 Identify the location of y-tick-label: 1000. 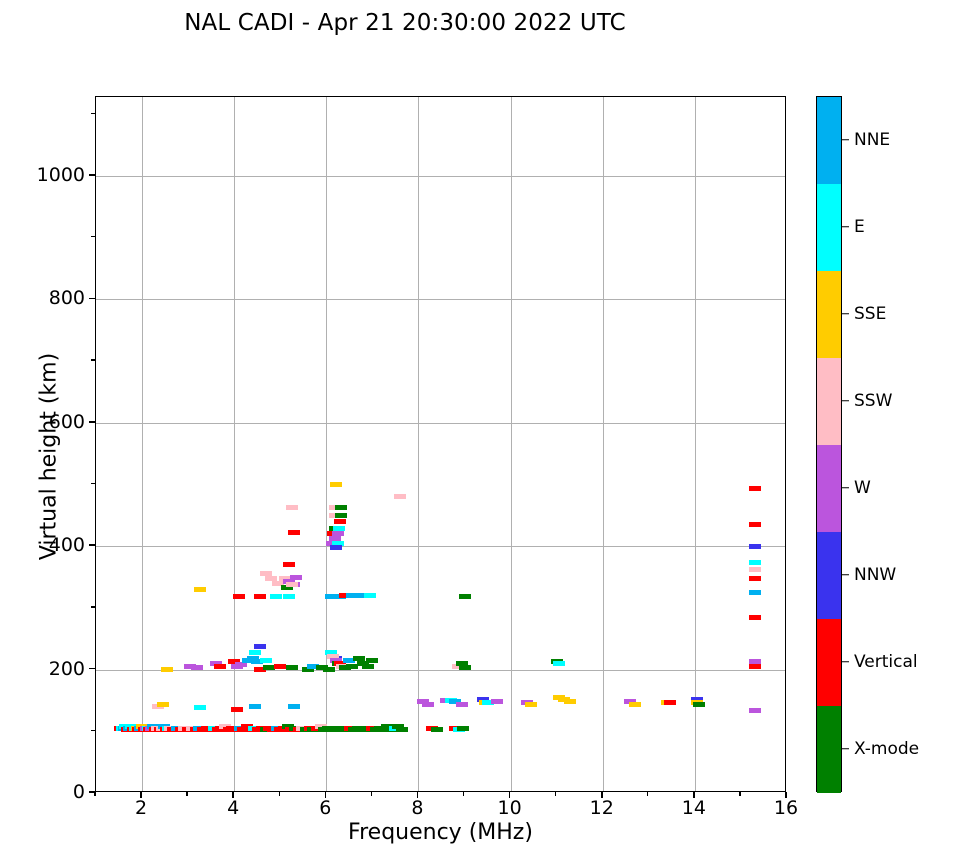
(60, 174).